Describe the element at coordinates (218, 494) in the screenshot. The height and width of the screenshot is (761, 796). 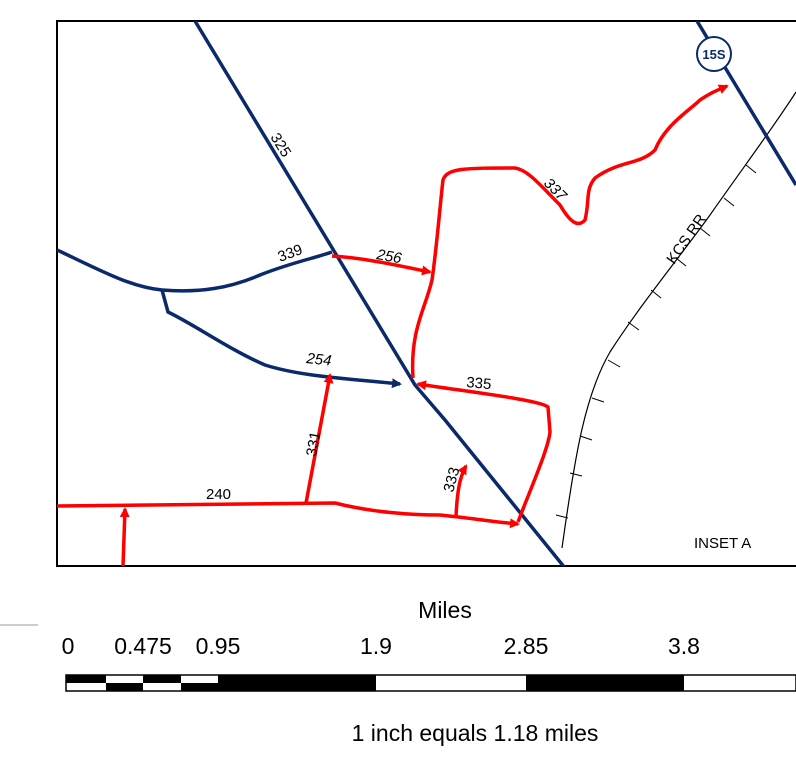
I see `label-road-240: 240` at that location.